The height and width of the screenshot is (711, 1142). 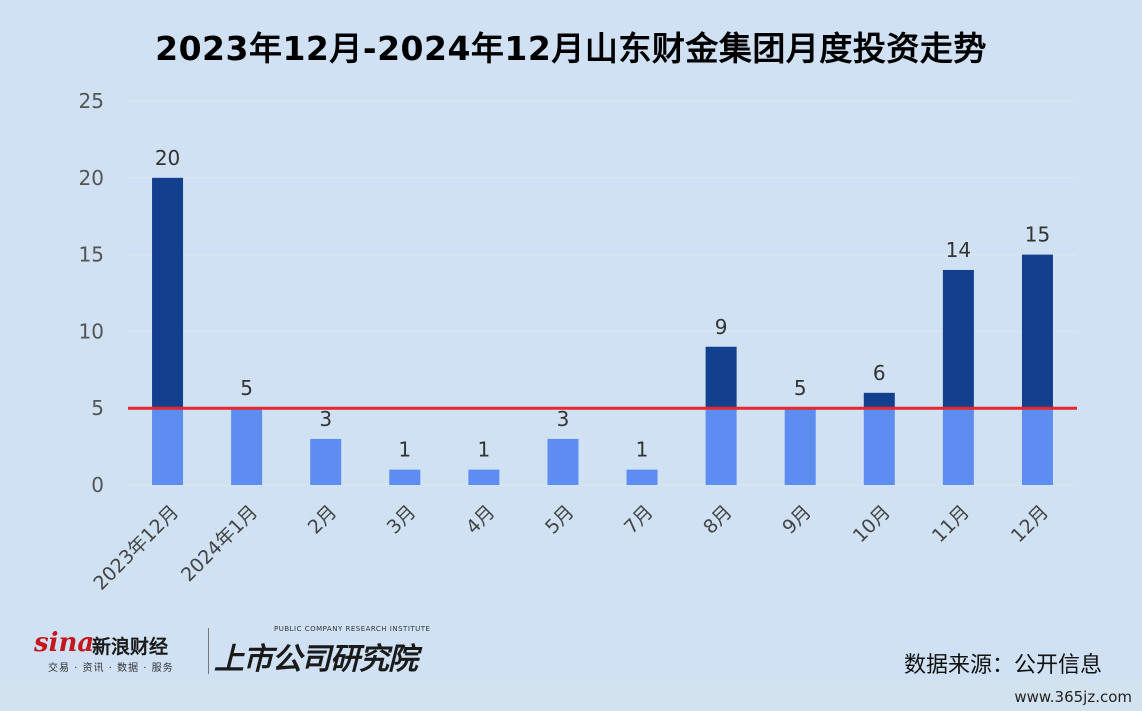 I want to click on x-tick-label-7: 8月, so click(x=718, y=520).